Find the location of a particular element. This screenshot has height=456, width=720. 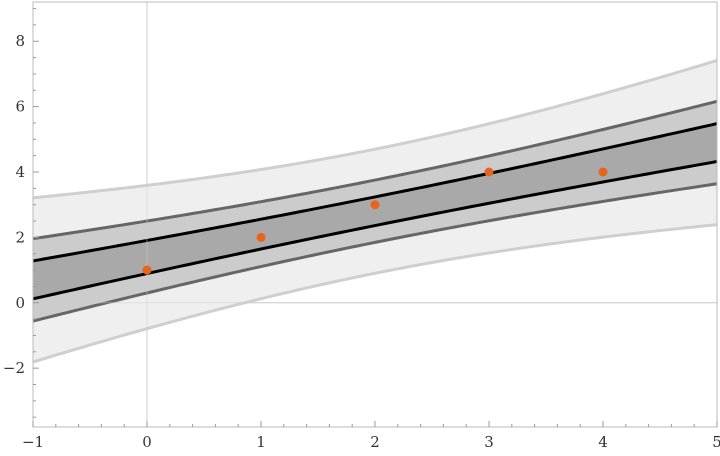

x-tick-label: 5 is located at coordinates (716, 442).